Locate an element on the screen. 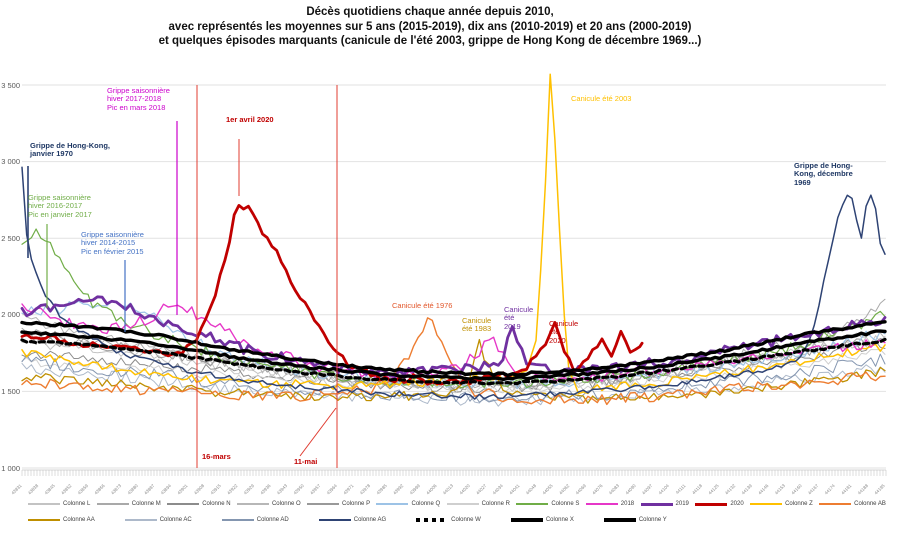 Image resolution: width=900 pixels, height=540 pixels. y-tick-label: 1 000 is located at coordinates (10, 468).